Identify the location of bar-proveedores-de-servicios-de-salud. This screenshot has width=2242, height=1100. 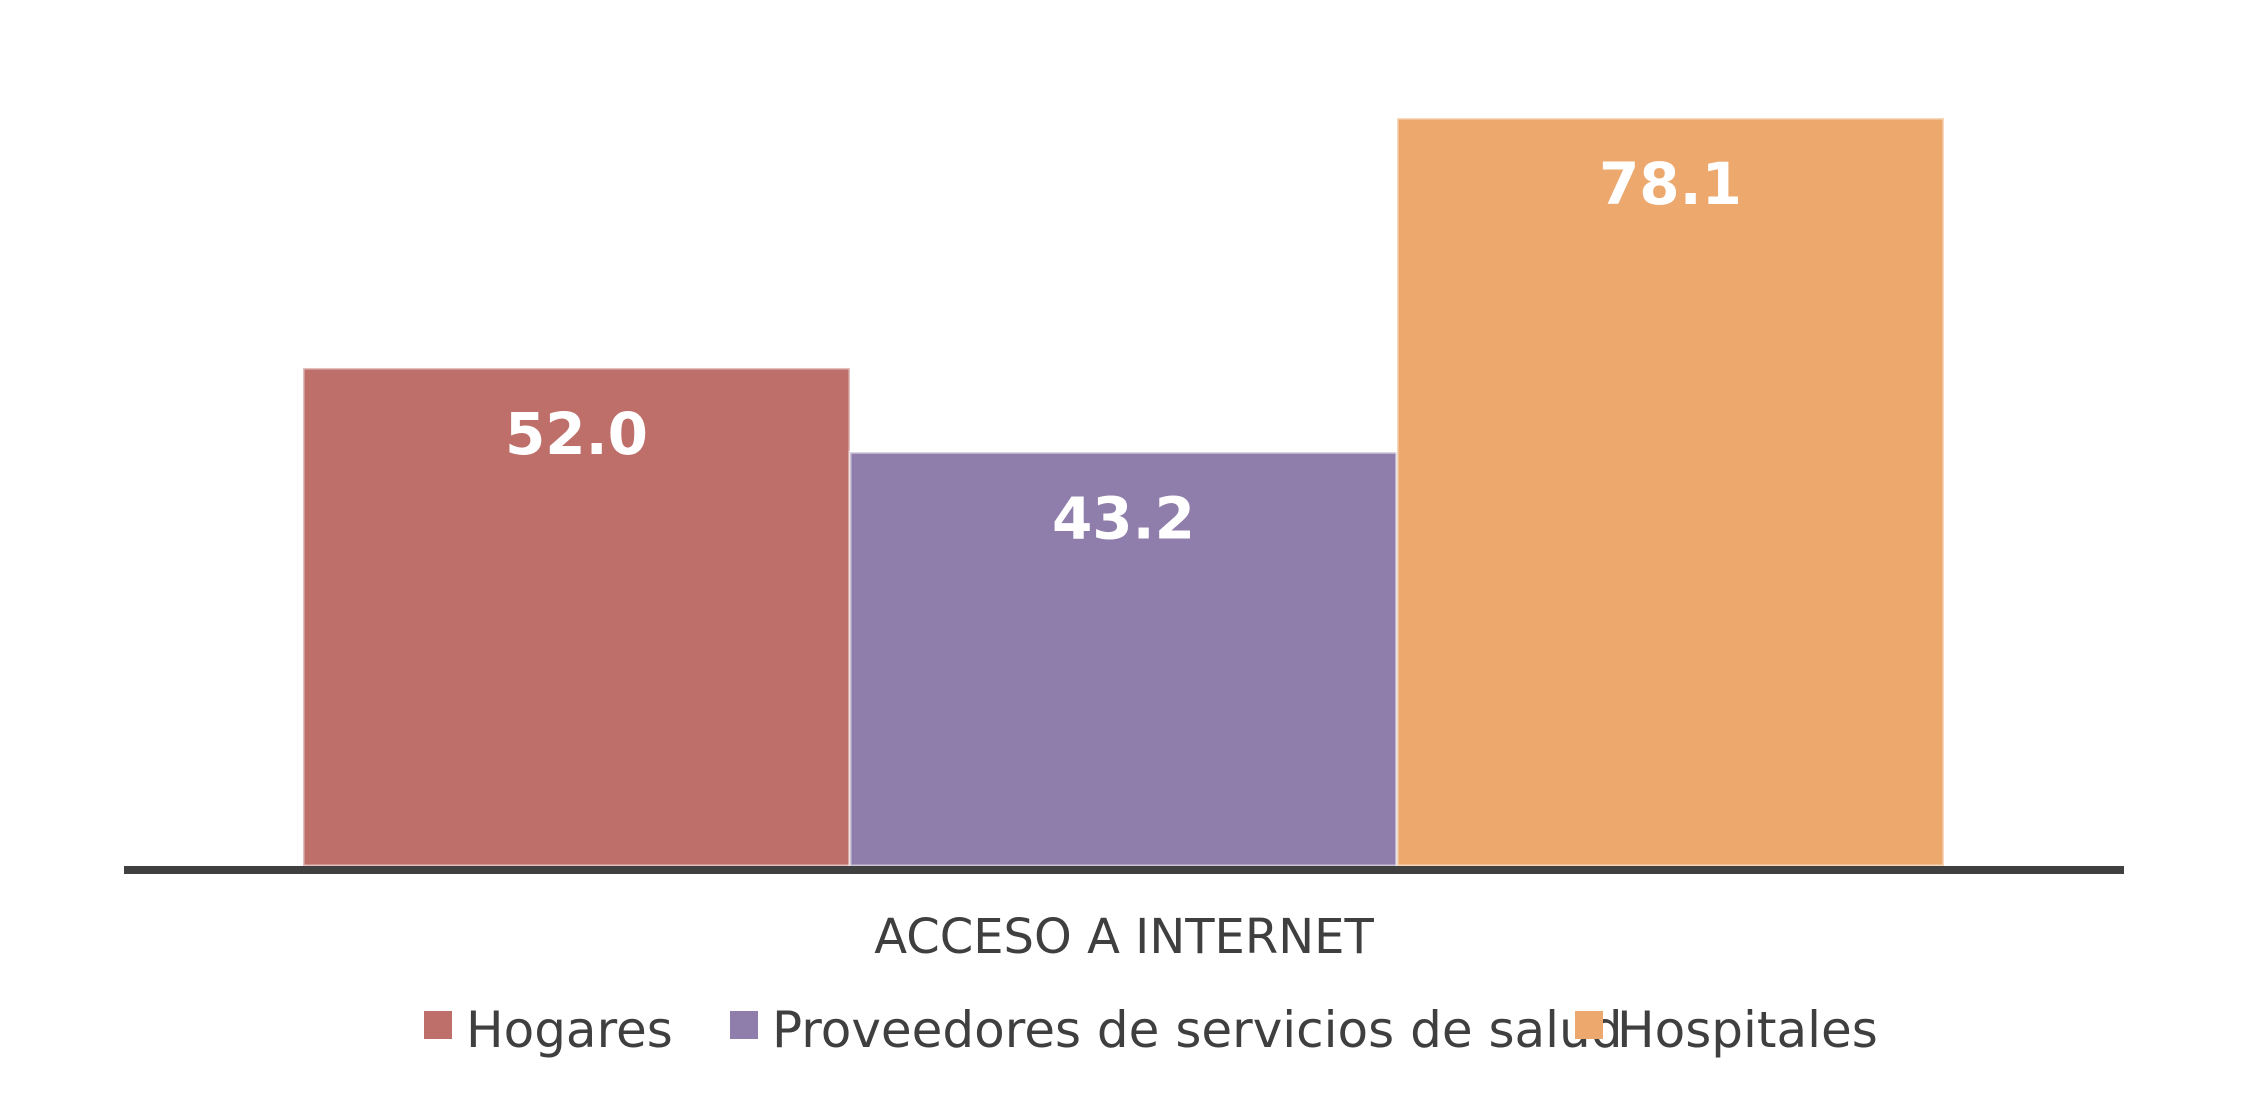
(1123, 659).